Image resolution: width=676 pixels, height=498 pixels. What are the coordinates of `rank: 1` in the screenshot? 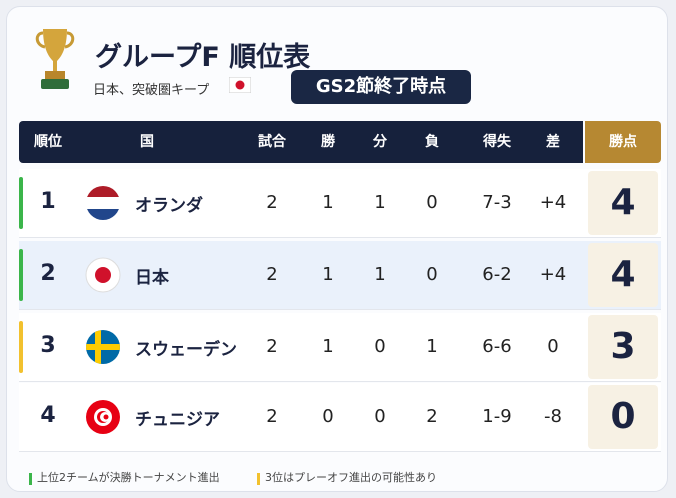 It's located at (48, 201).